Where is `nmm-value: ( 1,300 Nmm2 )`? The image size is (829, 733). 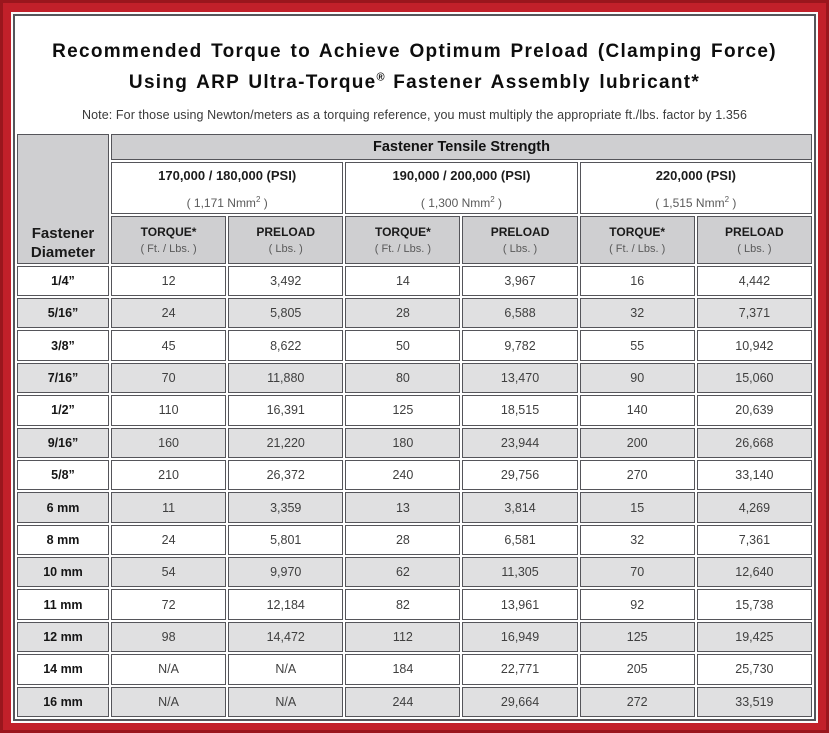 nmm-value: ( 1,300 Nmm2 ) is located at coordinates (461, 202).